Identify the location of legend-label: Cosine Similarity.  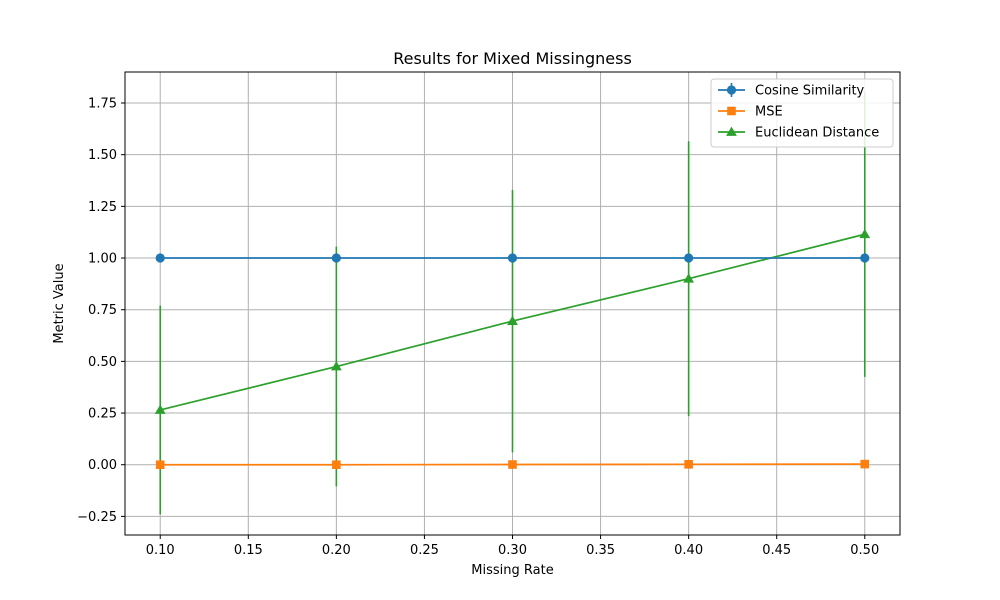
(810, 91).